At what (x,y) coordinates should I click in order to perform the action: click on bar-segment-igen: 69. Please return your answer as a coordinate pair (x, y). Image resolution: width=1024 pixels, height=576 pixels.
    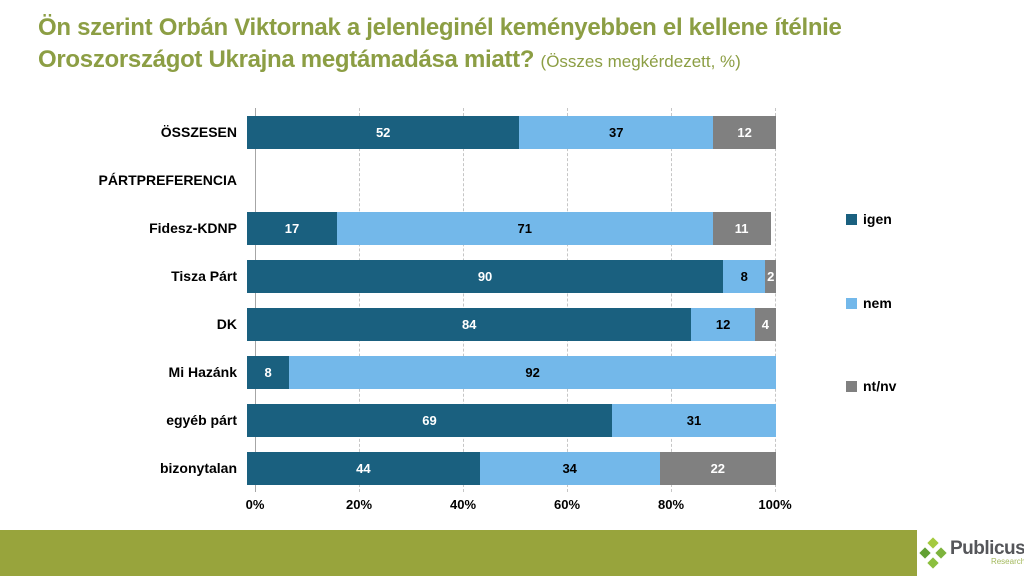
    Looking at the image, I should click on (429, 420).